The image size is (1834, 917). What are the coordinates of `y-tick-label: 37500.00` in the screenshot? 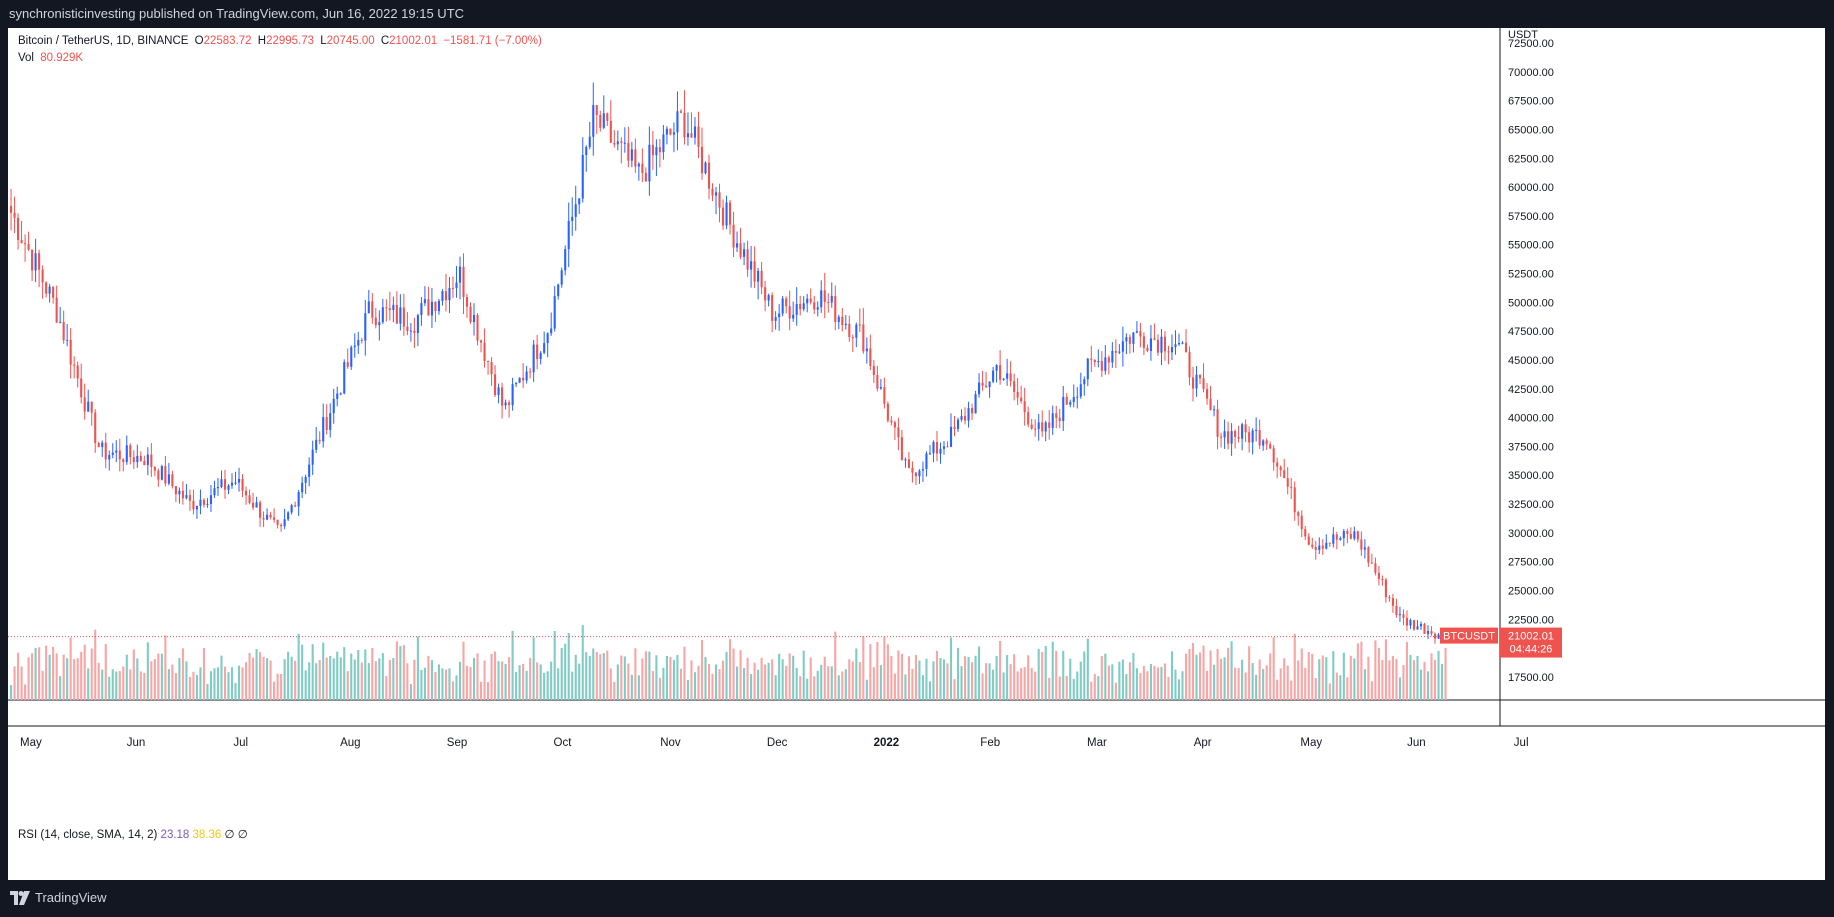 It's located at (1531, 447).